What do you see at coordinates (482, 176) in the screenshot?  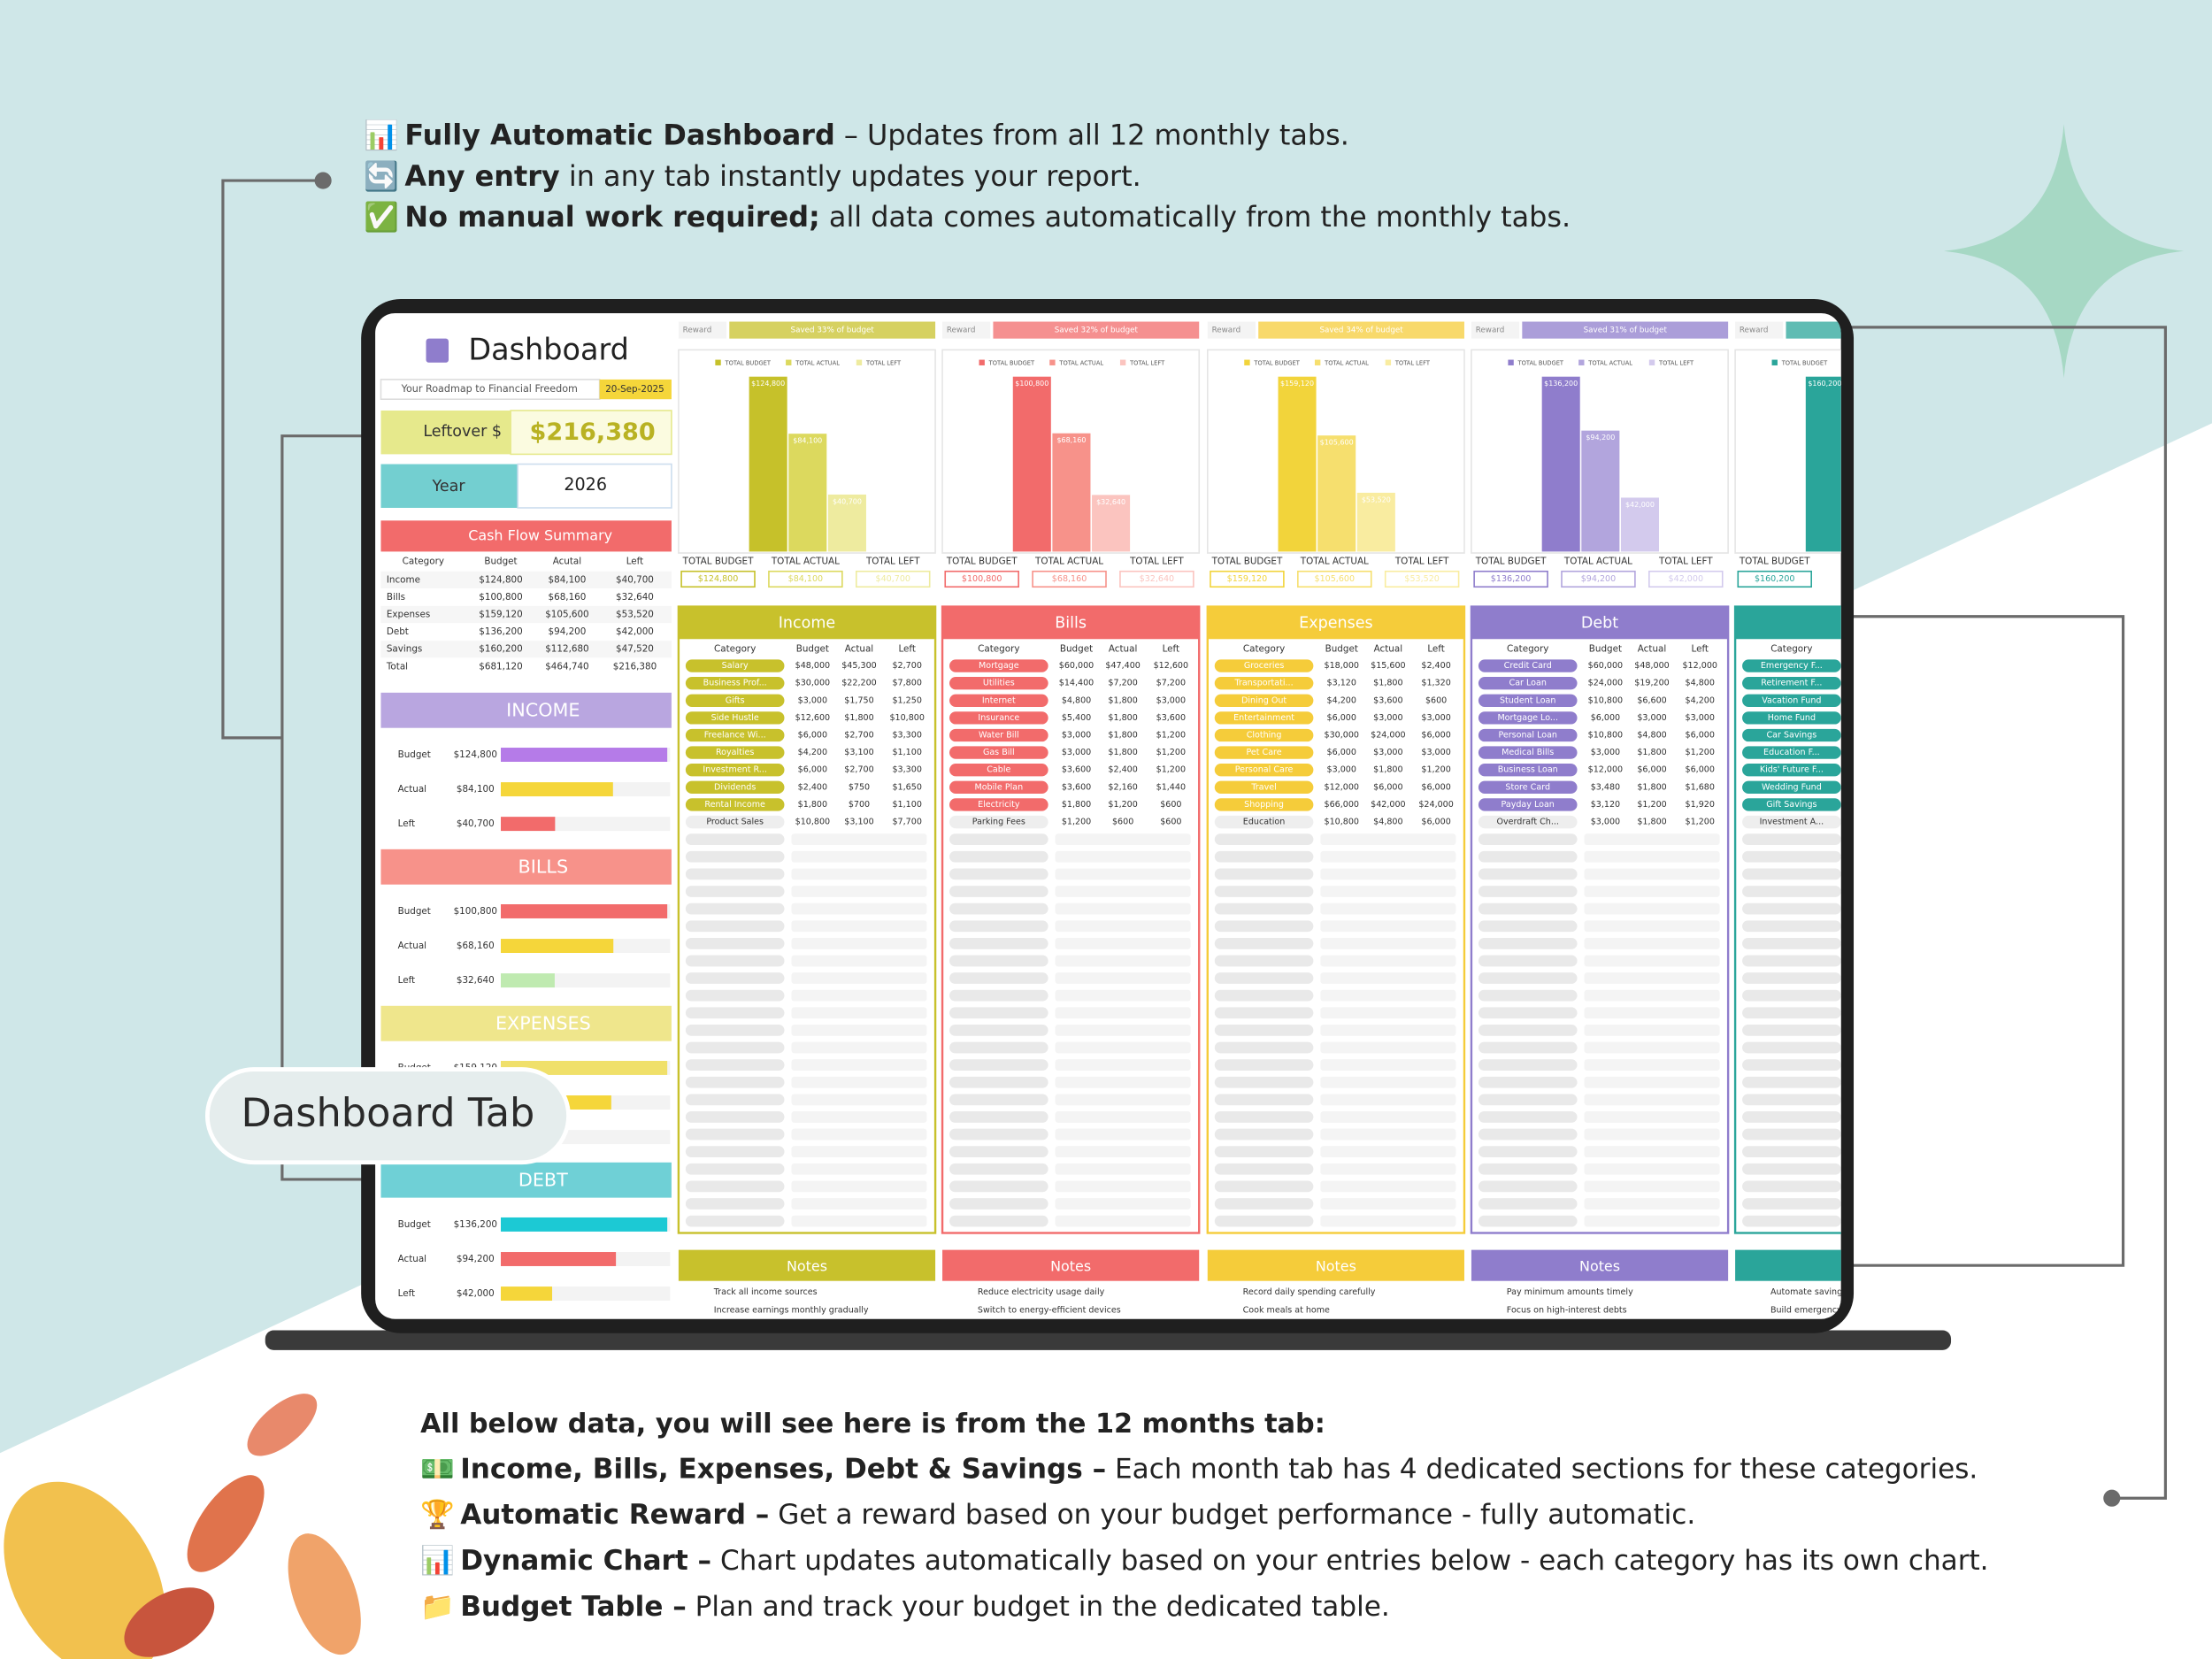 I see `feature-bold: Any entry` at bounding box center [482, 176].